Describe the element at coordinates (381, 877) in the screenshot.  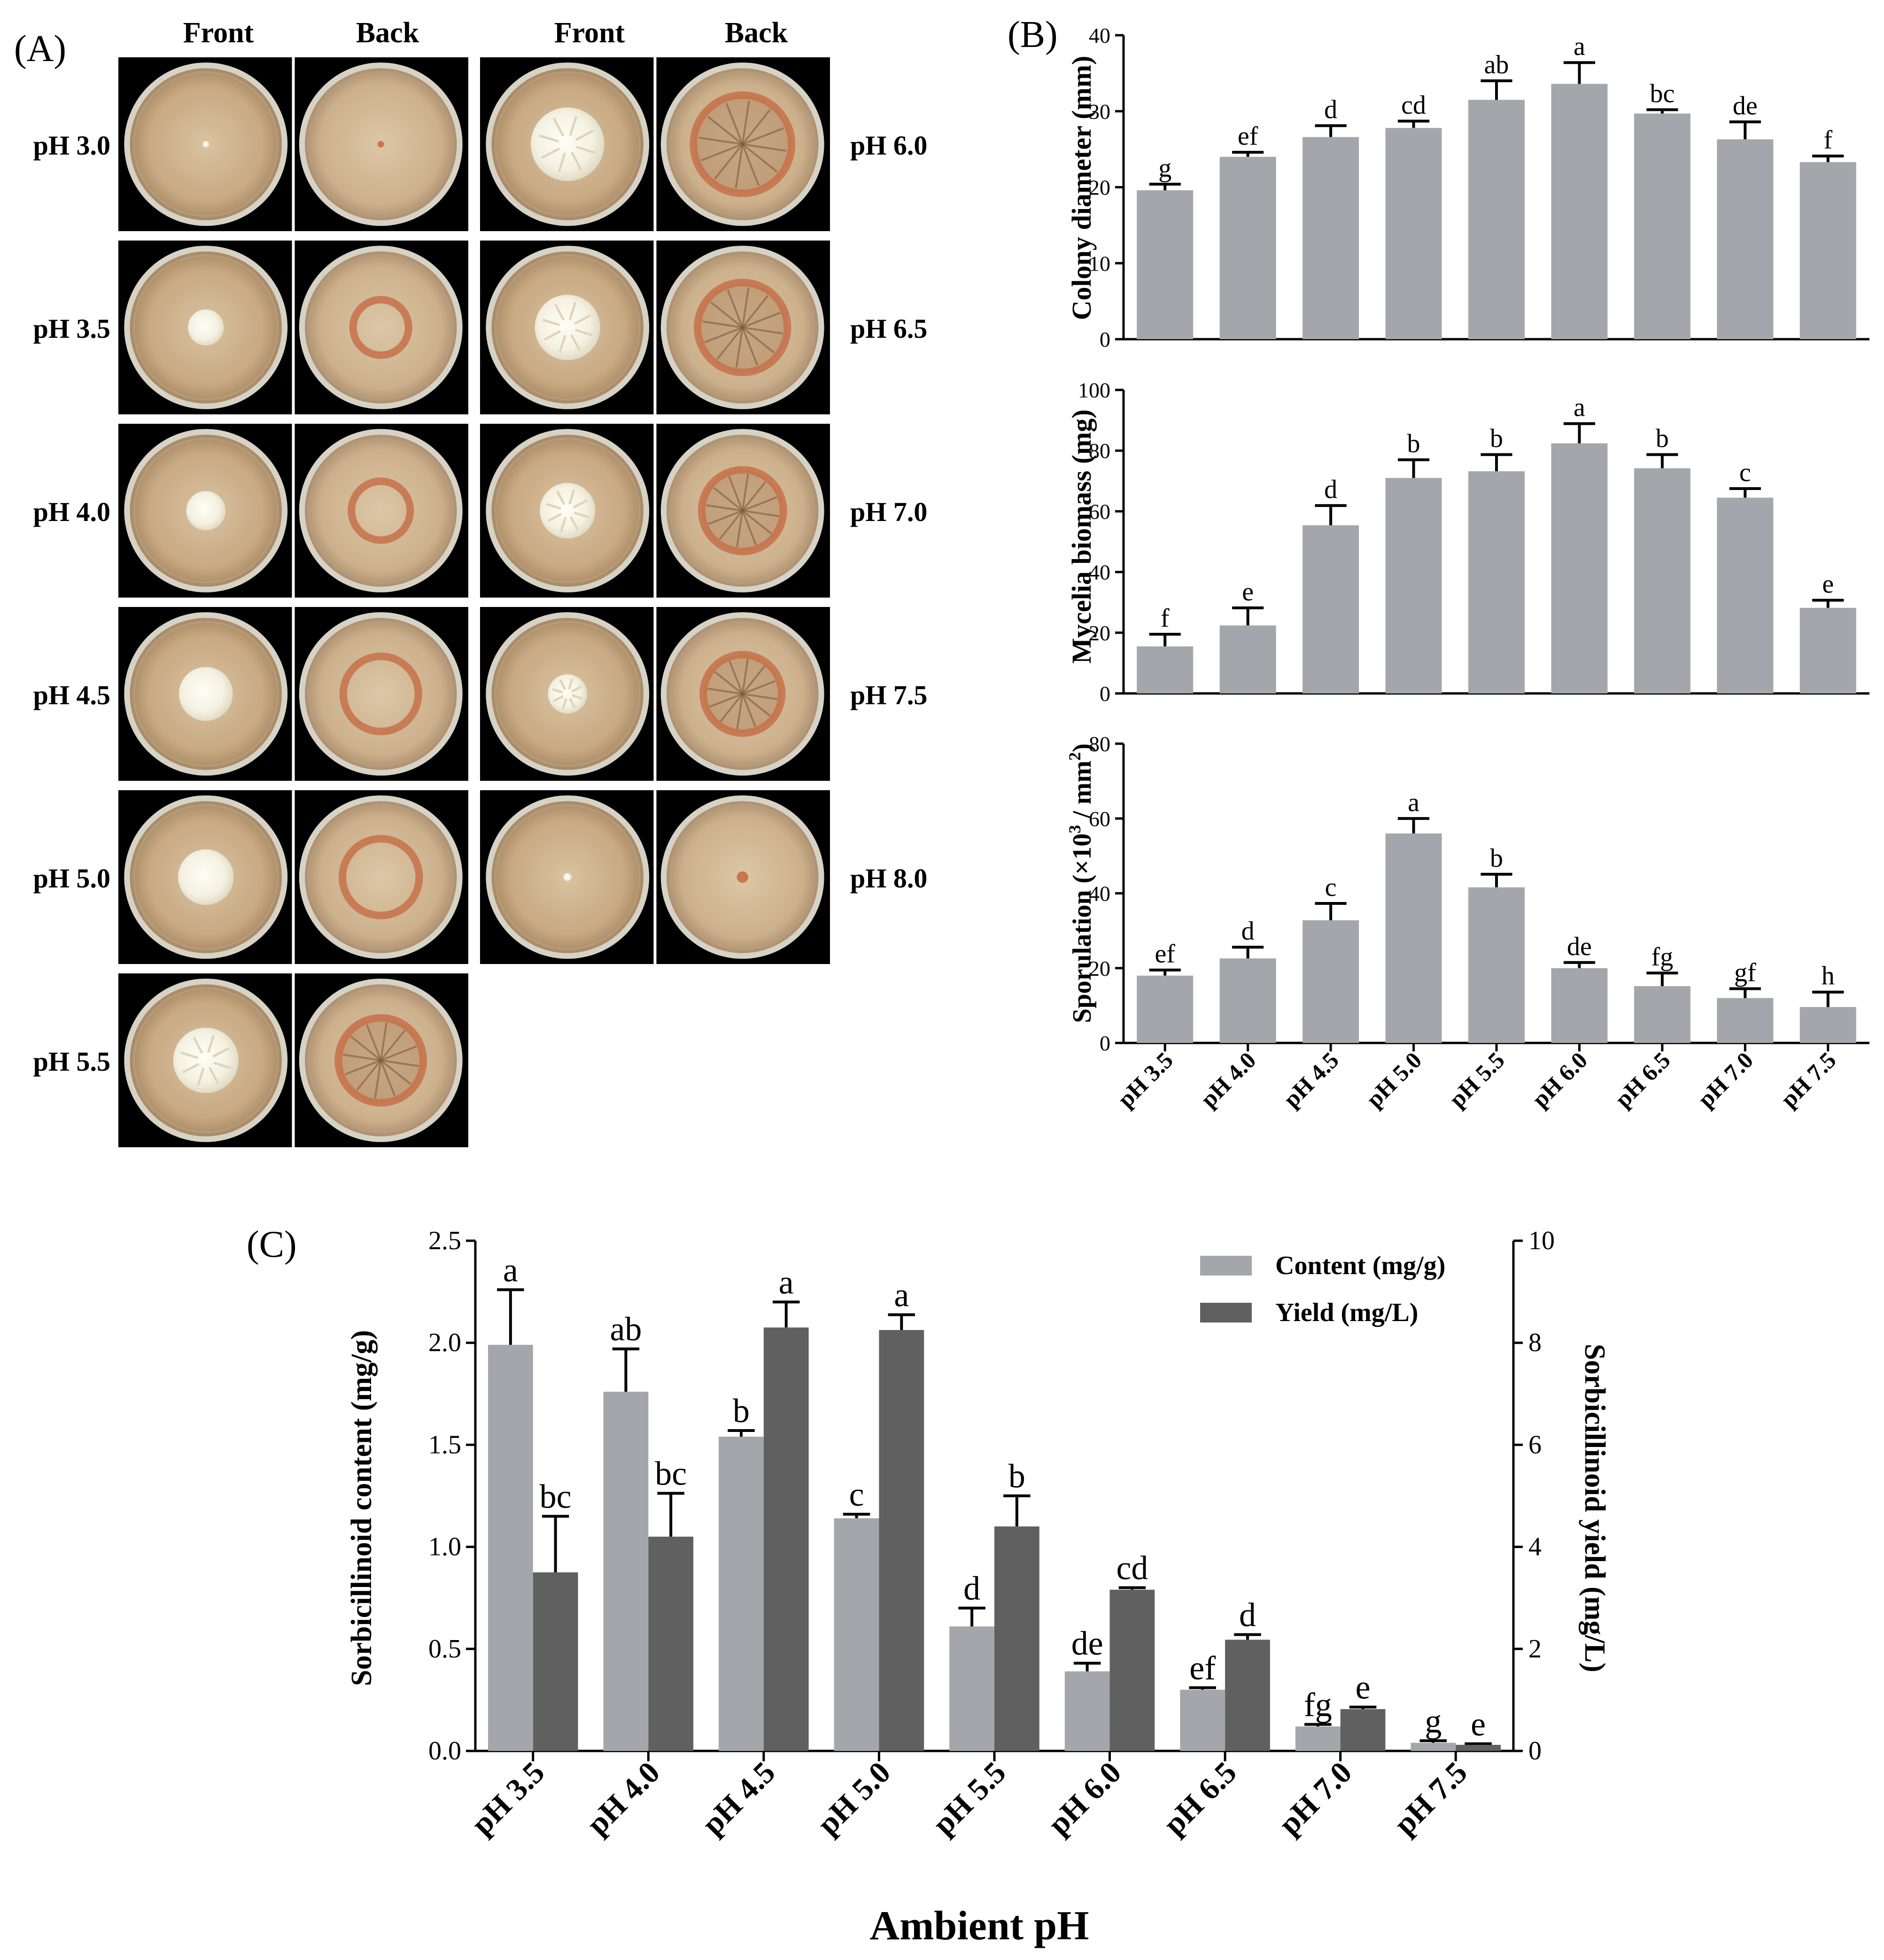
I see `colony-reverse-ring` at that location.